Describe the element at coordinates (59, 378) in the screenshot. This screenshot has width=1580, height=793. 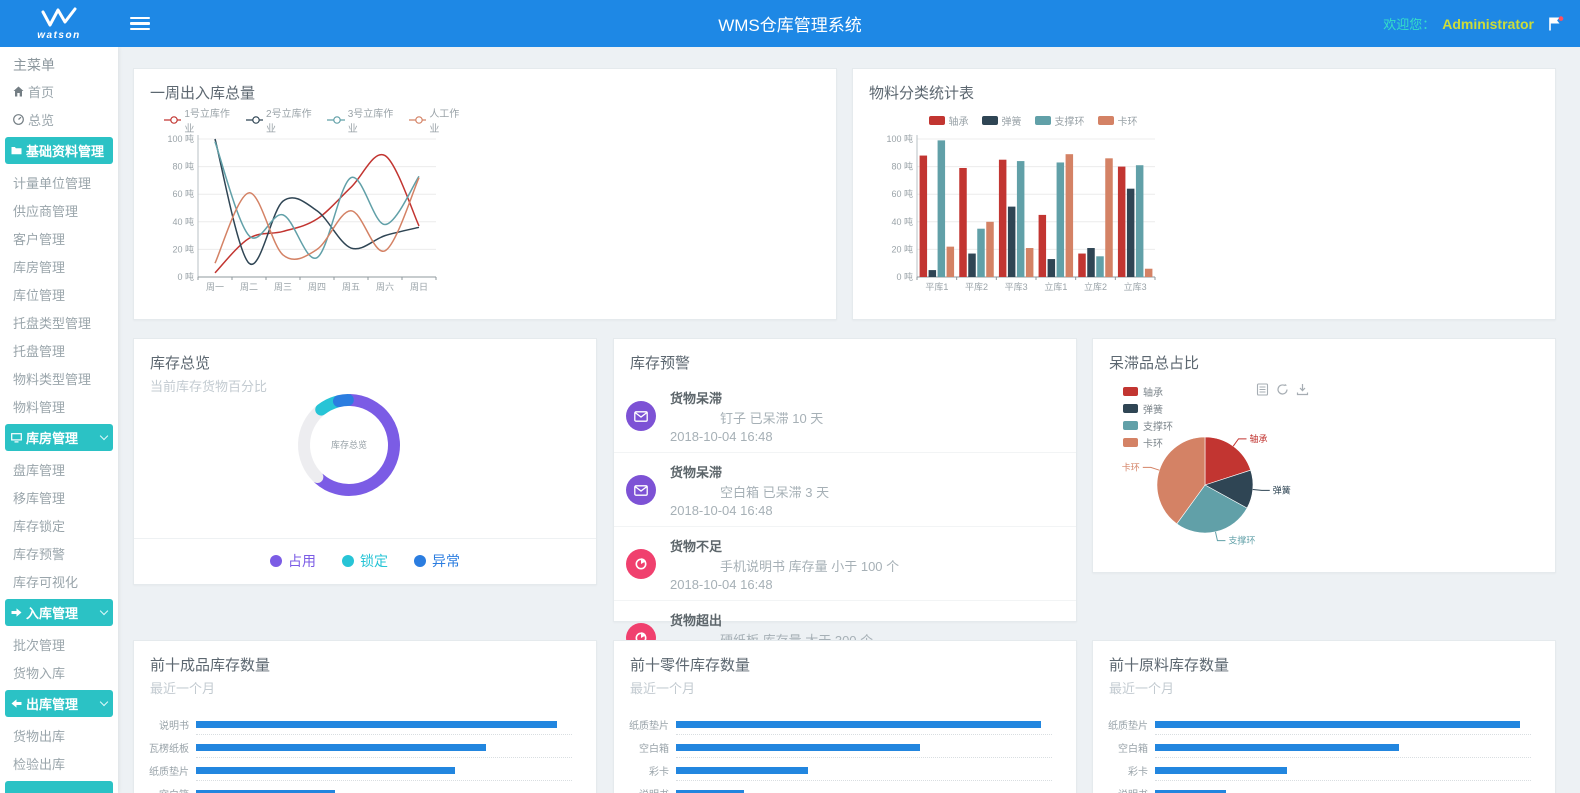
I see `sidebar-item: 物料类型管理` at that location.